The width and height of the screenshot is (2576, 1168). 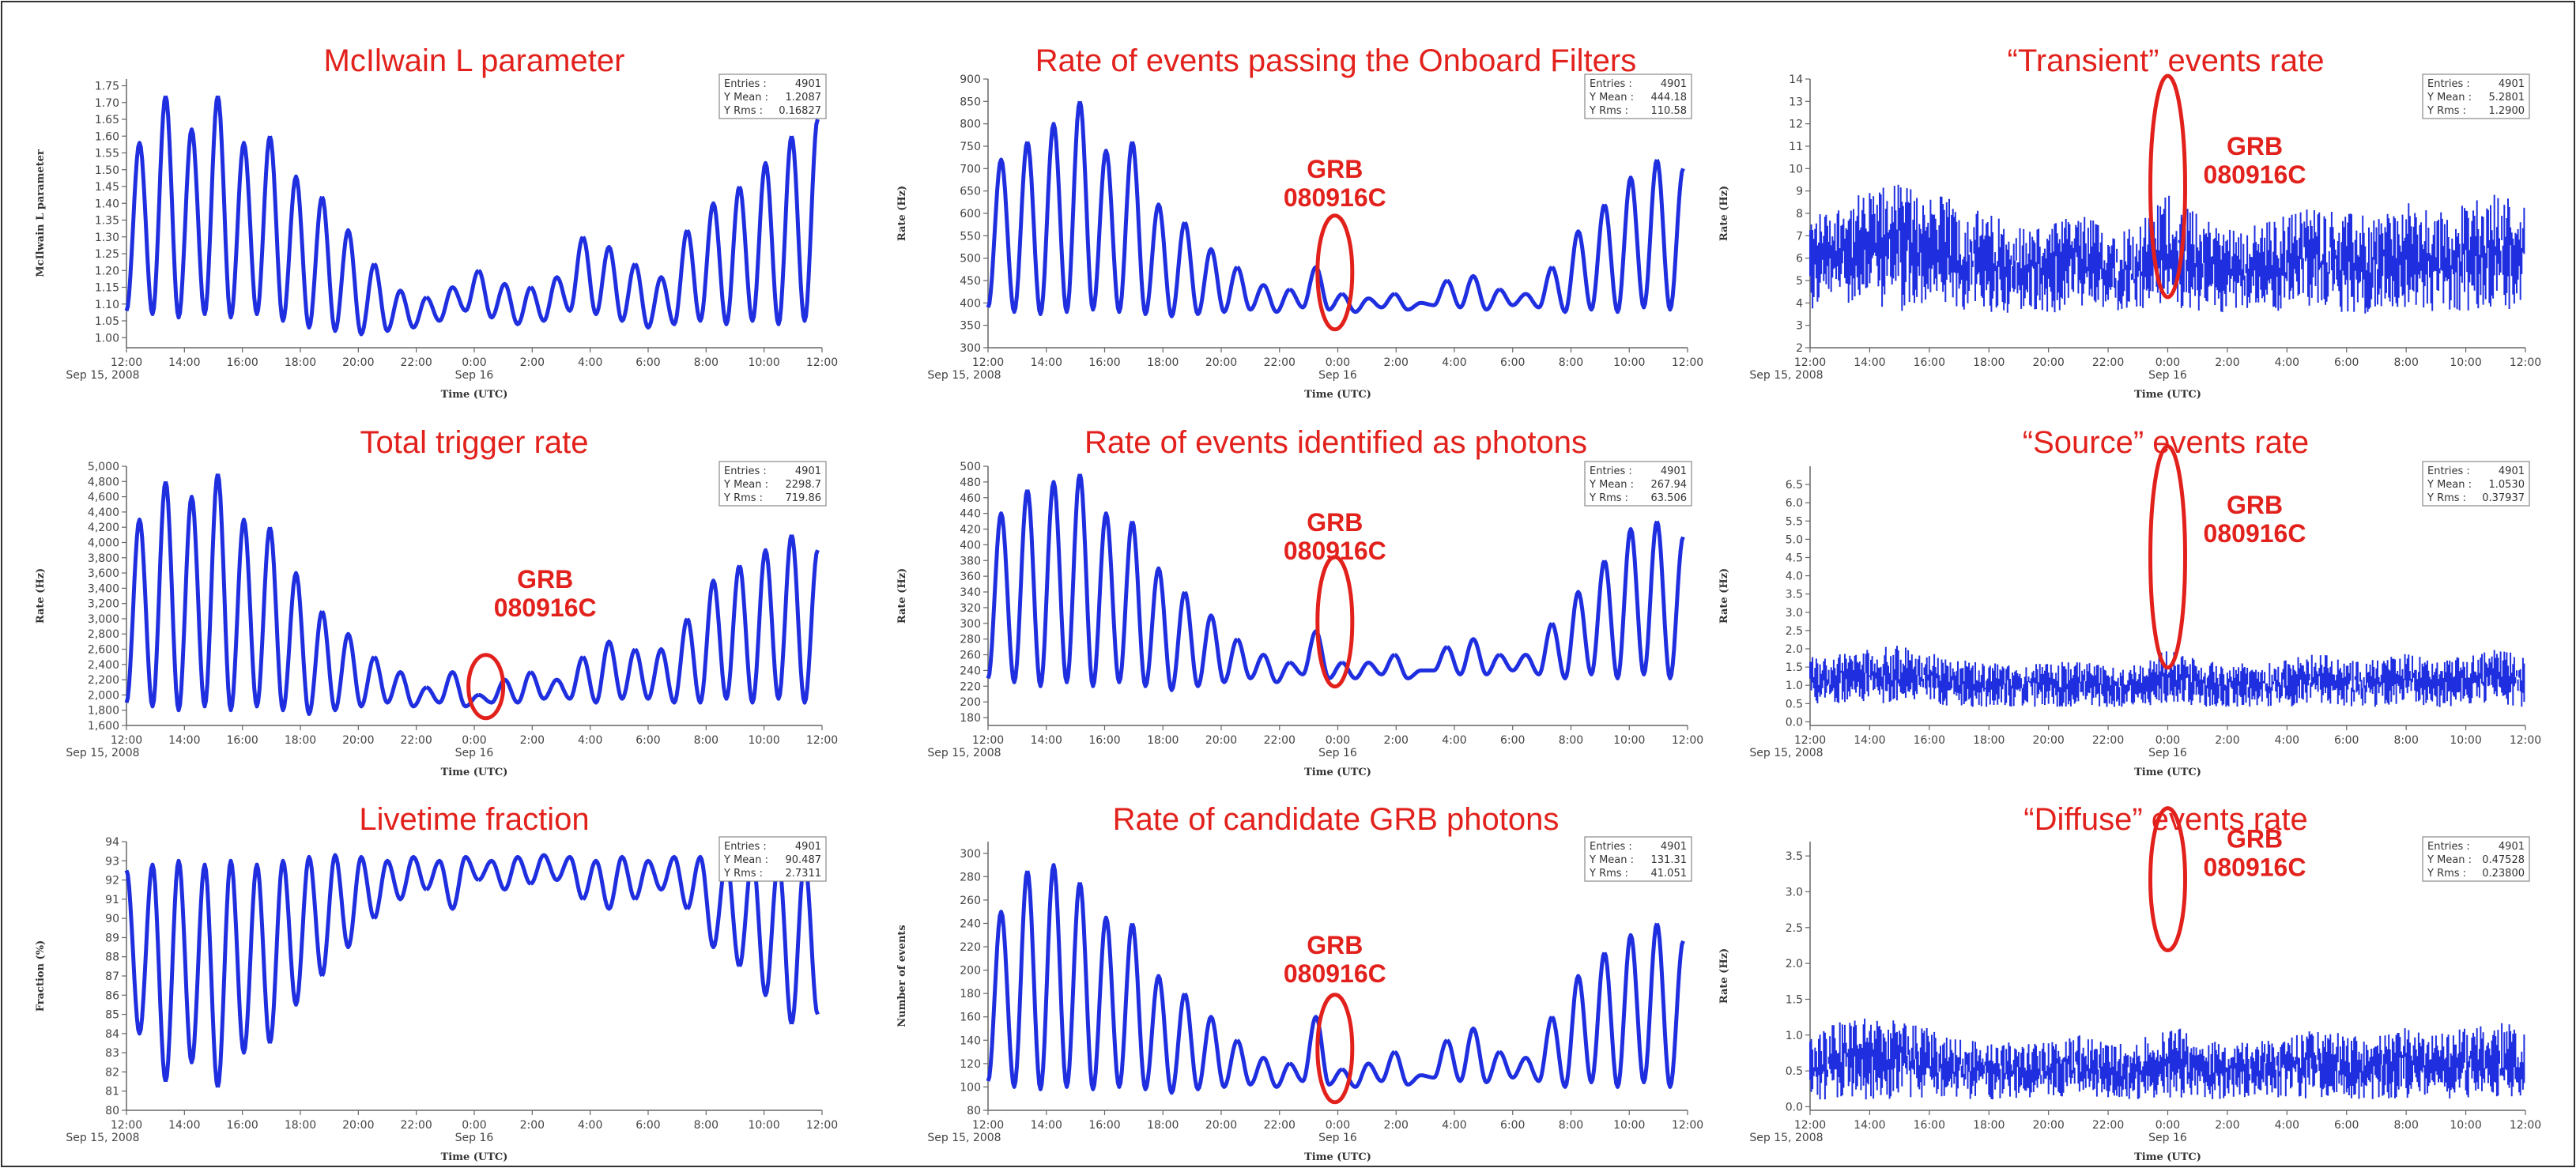 I want to click on y-tick-label: 1.45, so click(x=107, y=187).